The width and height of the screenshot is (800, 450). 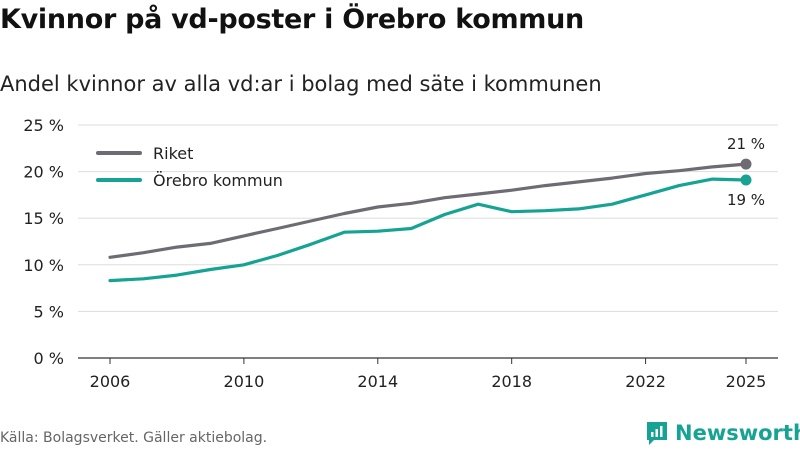 I want to click on y-tick-label: 0 %, so click(x=49, y=358).